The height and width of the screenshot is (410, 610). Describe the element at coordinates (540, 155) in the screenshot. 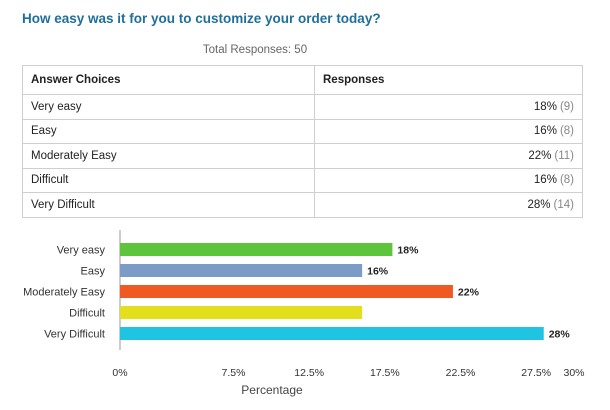

I see `response-percent: 22%` at that location.